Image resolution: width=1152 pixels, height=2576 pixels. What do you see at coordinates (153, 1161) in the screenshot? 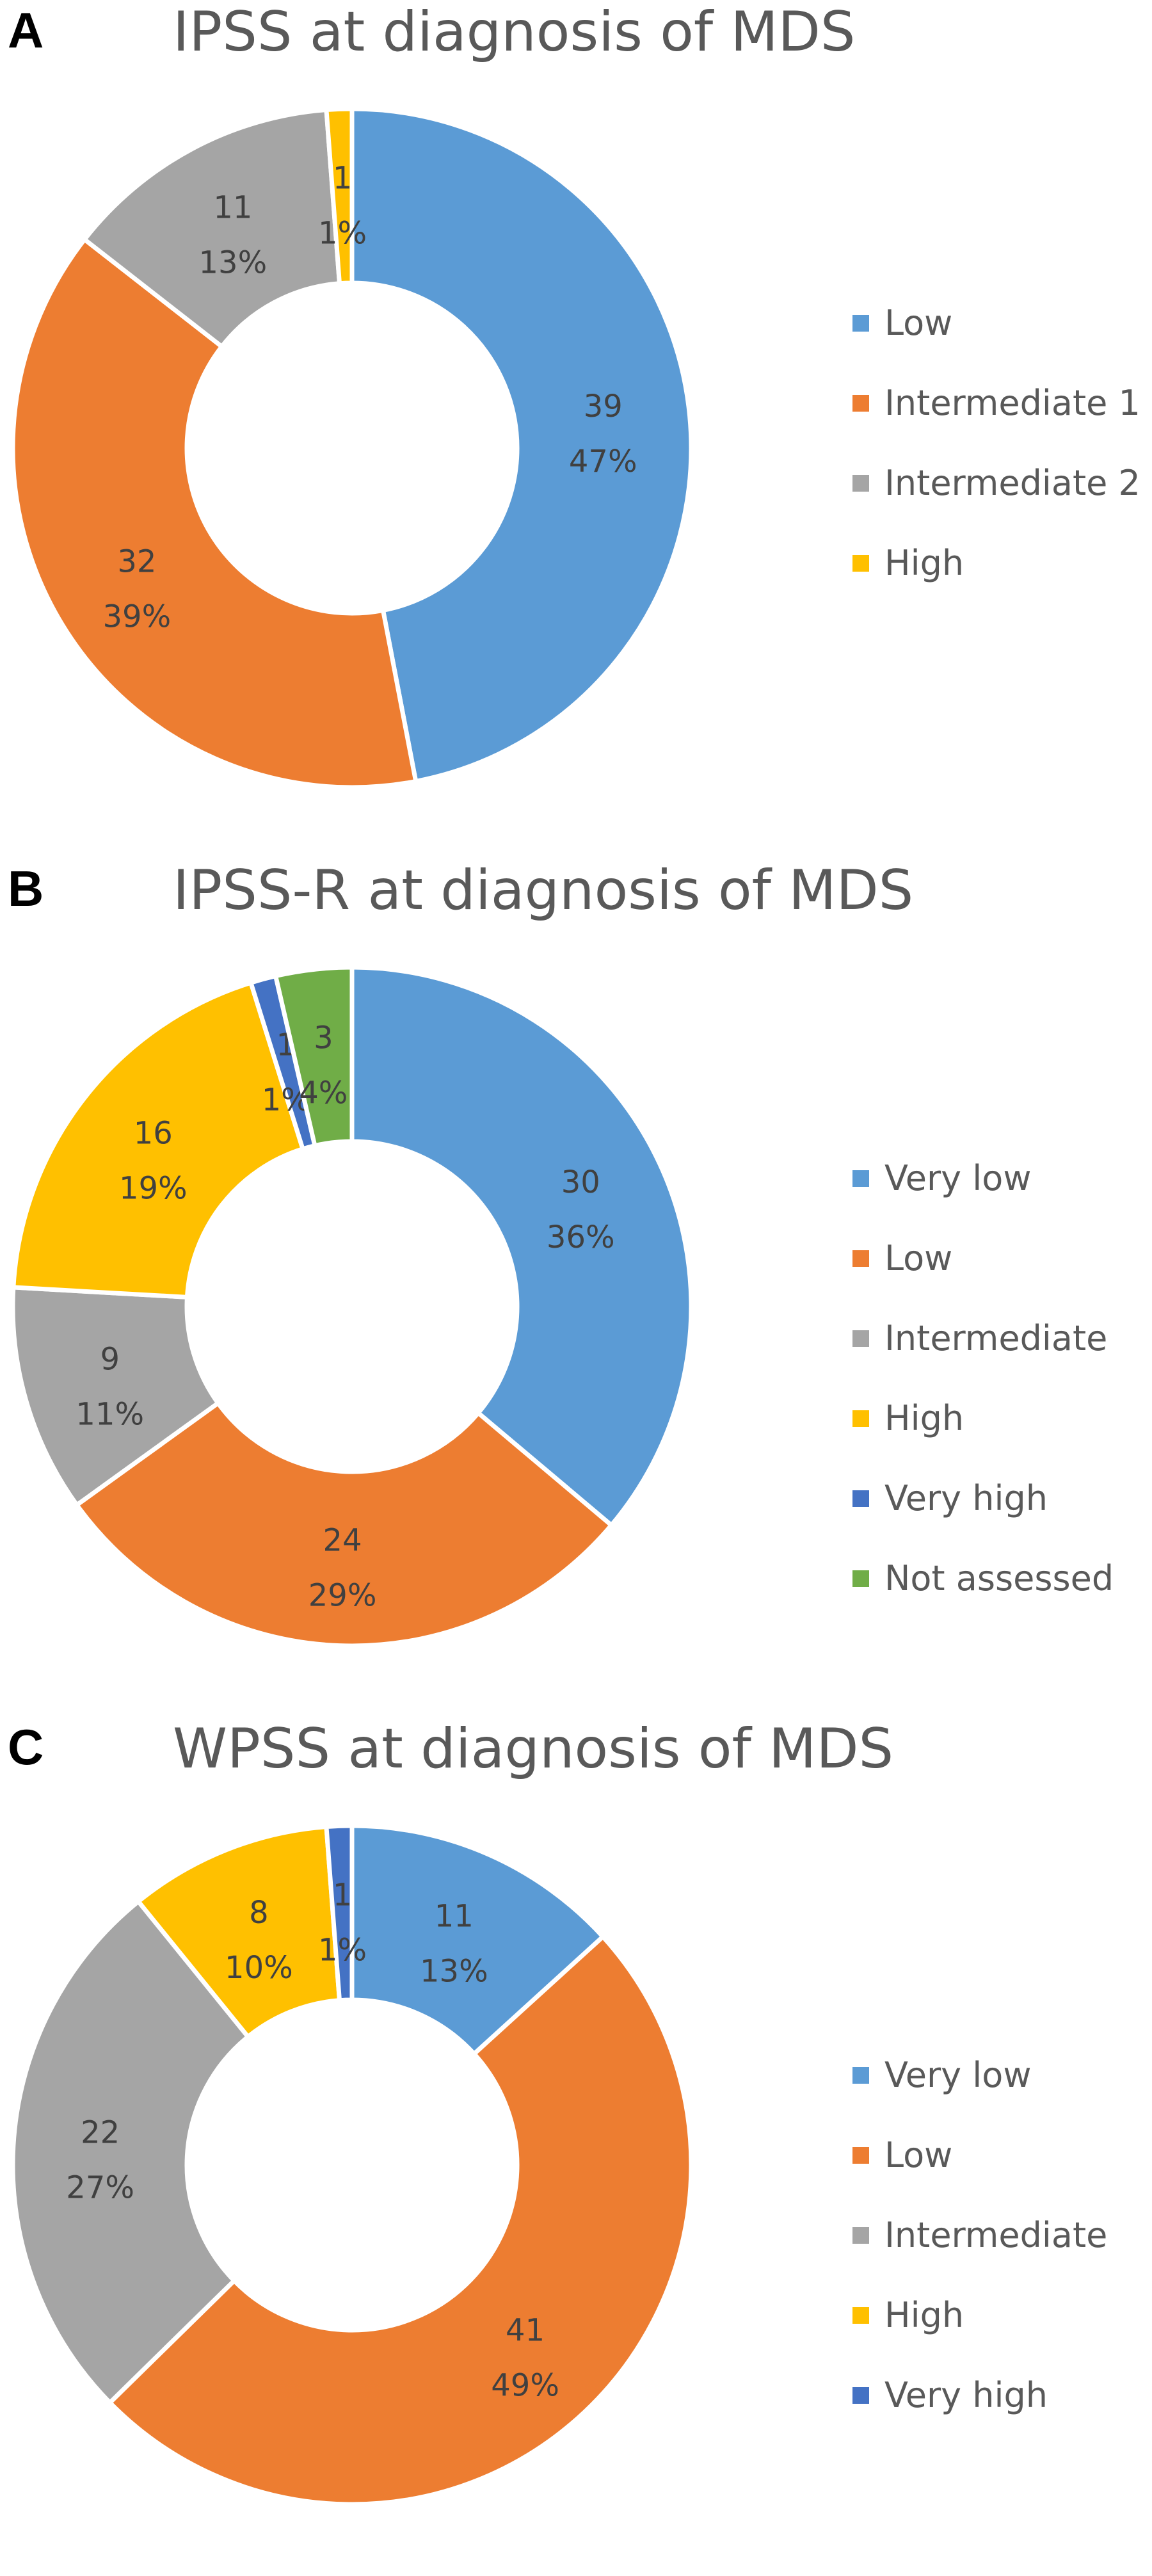
I see `data-label-high: 16 19%` at bounding box center [153, 1161].